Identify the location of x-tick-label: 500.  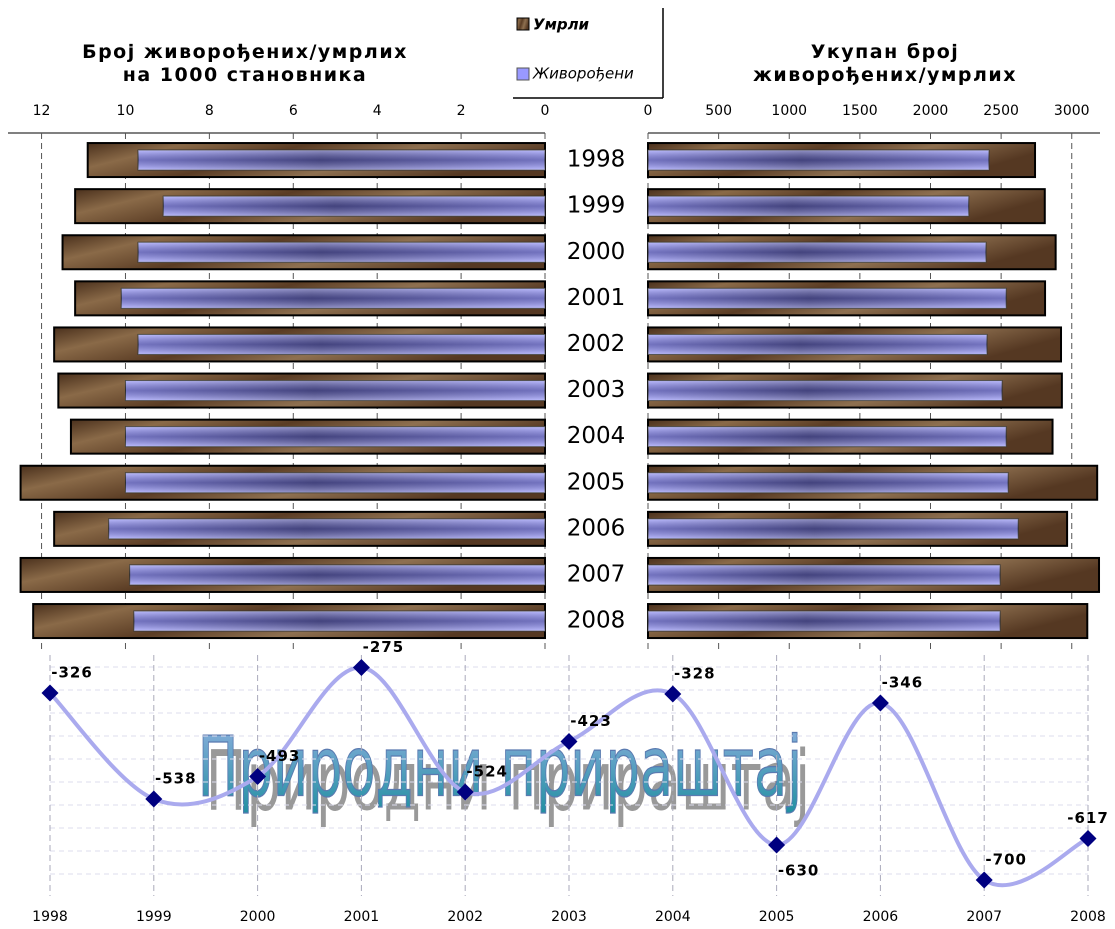
(718, 111).